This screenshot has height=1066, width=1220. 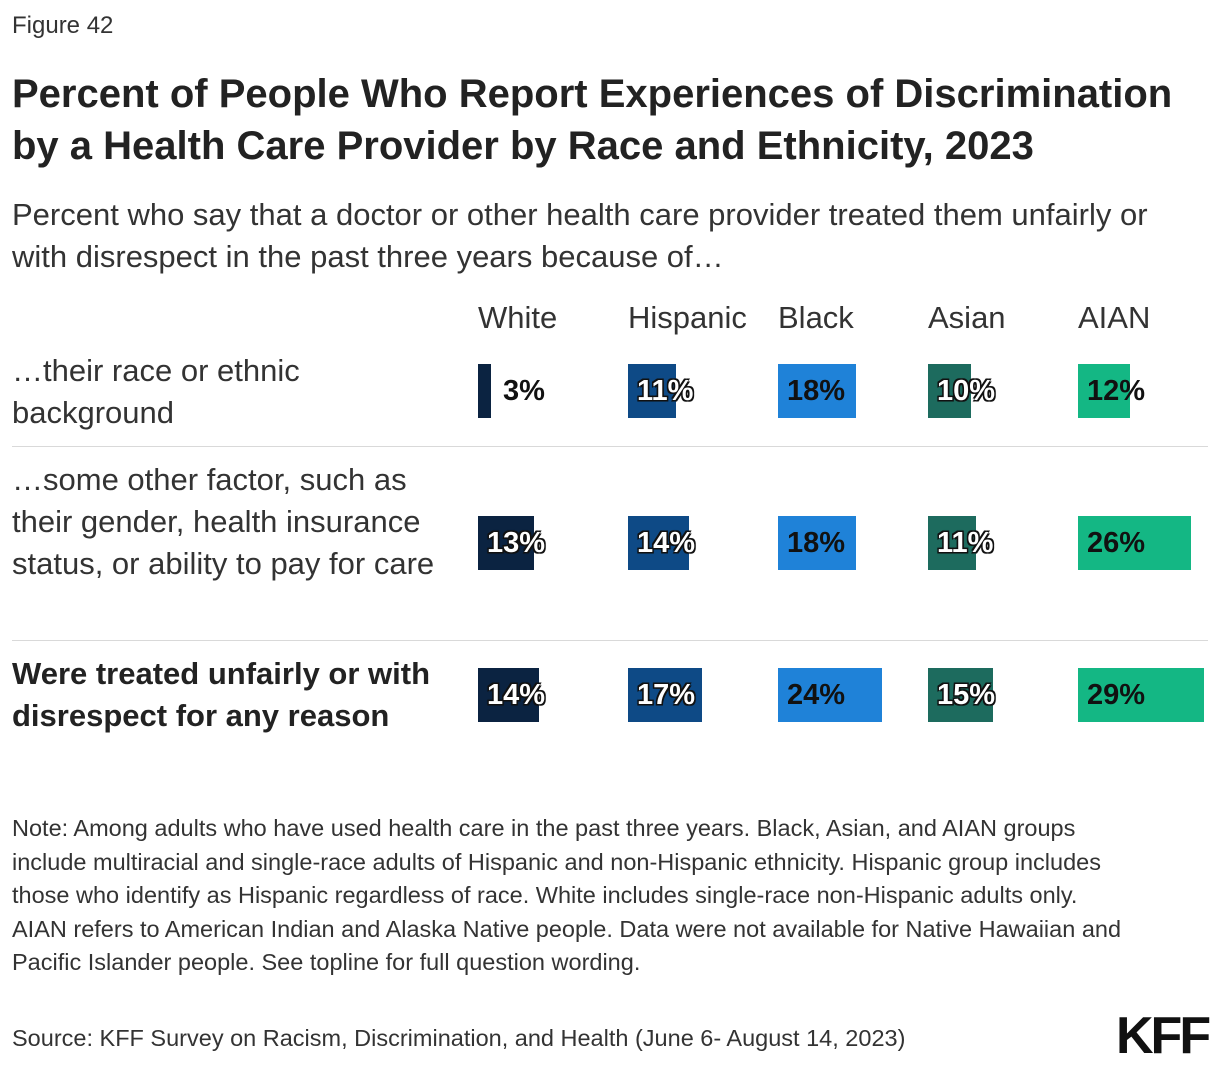 I want to click on bar-white-row2, so click(x=506, y=543).